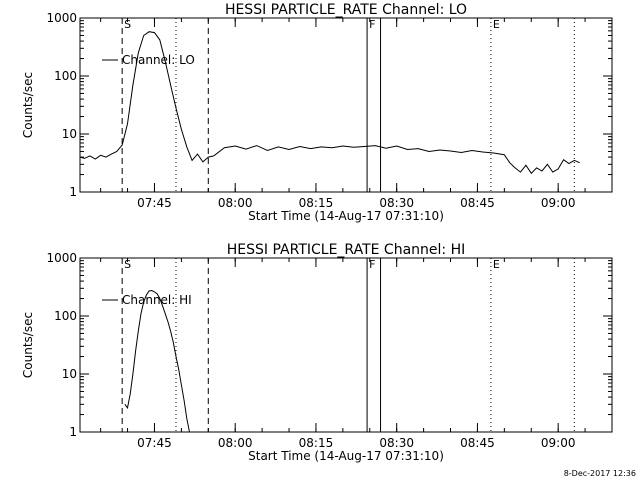 Image resolution: width=640 pixels, height=480 pixels. What do you see at coordinates (346, 10) in the screenshot?
I see `chart-title: HESSI PARTICLE_RATE Channel: LO` at bounding box center [346, 10].